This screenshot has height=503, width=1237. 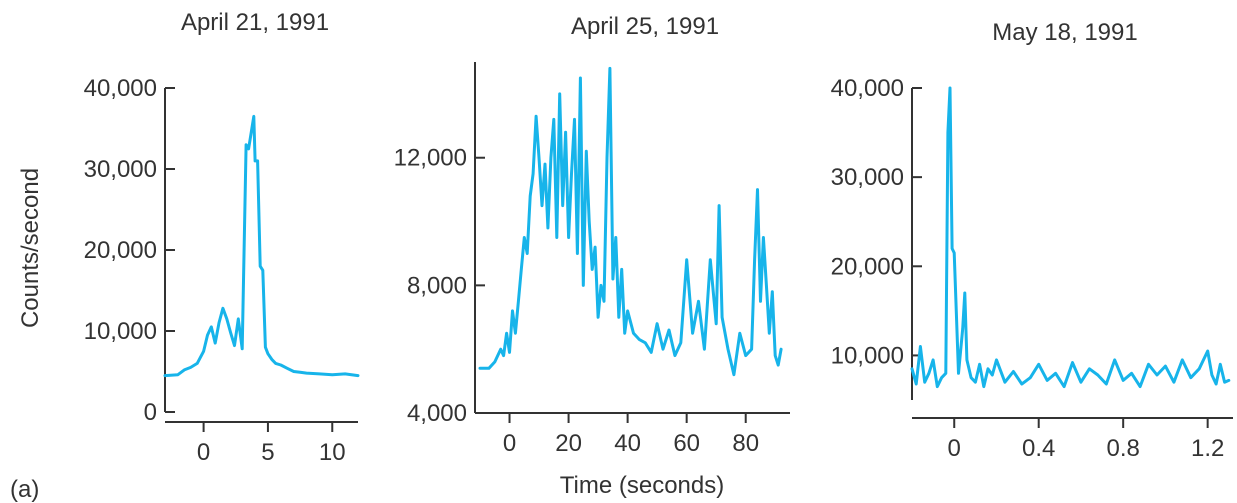 What do you see at coordinates (437, 285) in the screenshot?
I see `y-tick-label: 8,000` at bounding box center [437, 285].